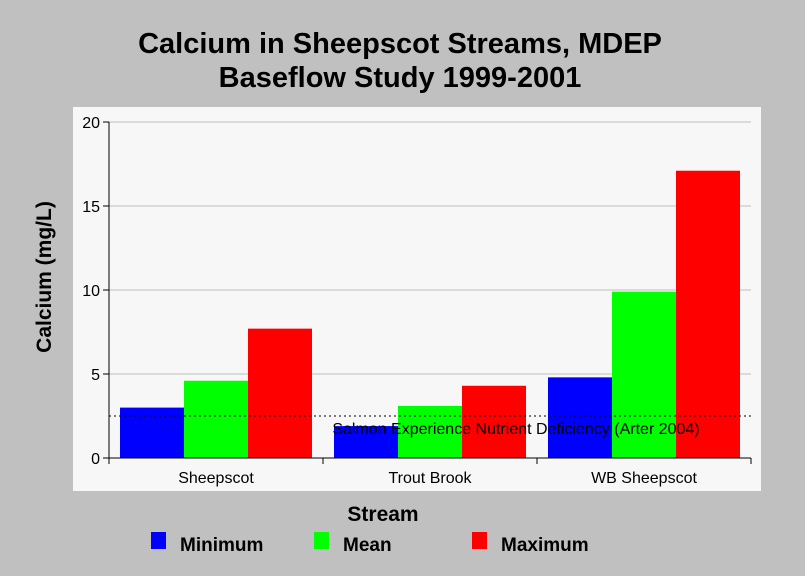 The width and height of the screenshot is (805, 576). Describe the element at coordinates (321, 540) in the screenshot. I see `legend-swatch-mean` at that location.